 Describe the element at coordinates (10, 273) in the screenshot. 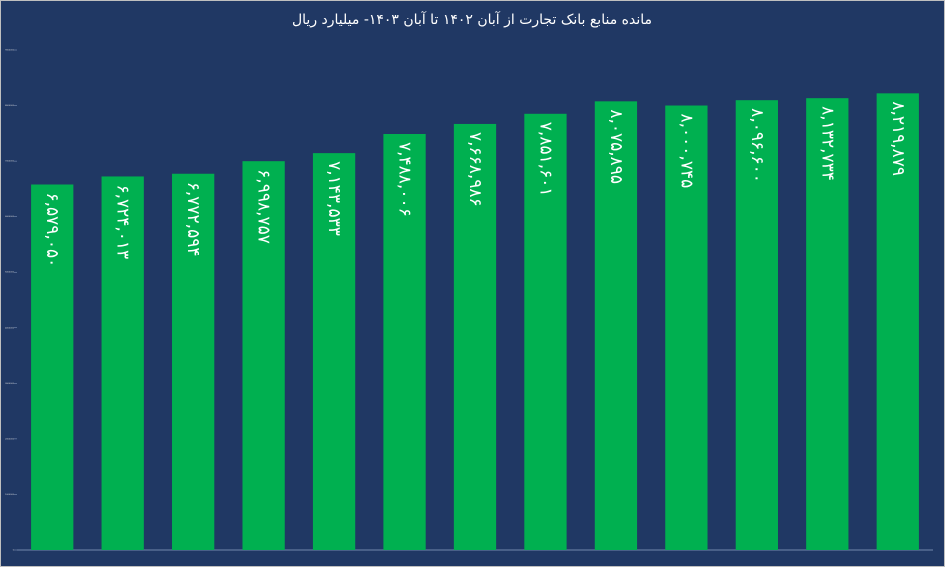

I see `y-tick-label: 5000000` at that location.